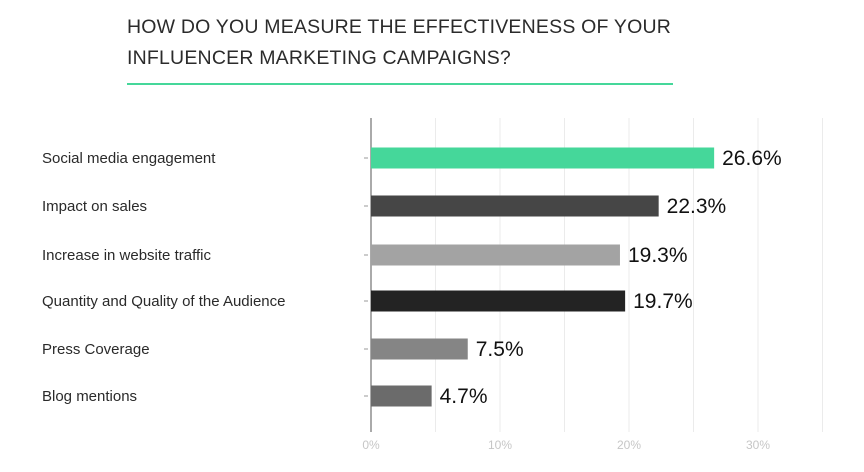 This screenshot has width=864, height=472. I want to click on x-tick-label: 10%, so click(500, 445).